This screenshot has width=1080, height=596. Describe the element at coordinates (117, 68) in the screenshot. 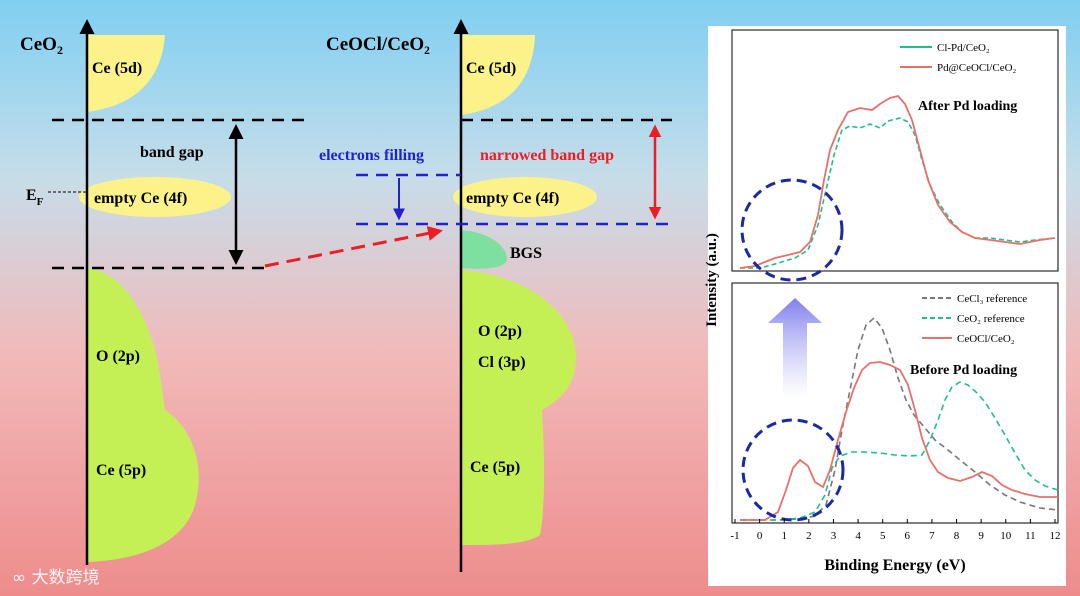

I see `ce-5d-label-left: Ce (5d)` at that location.